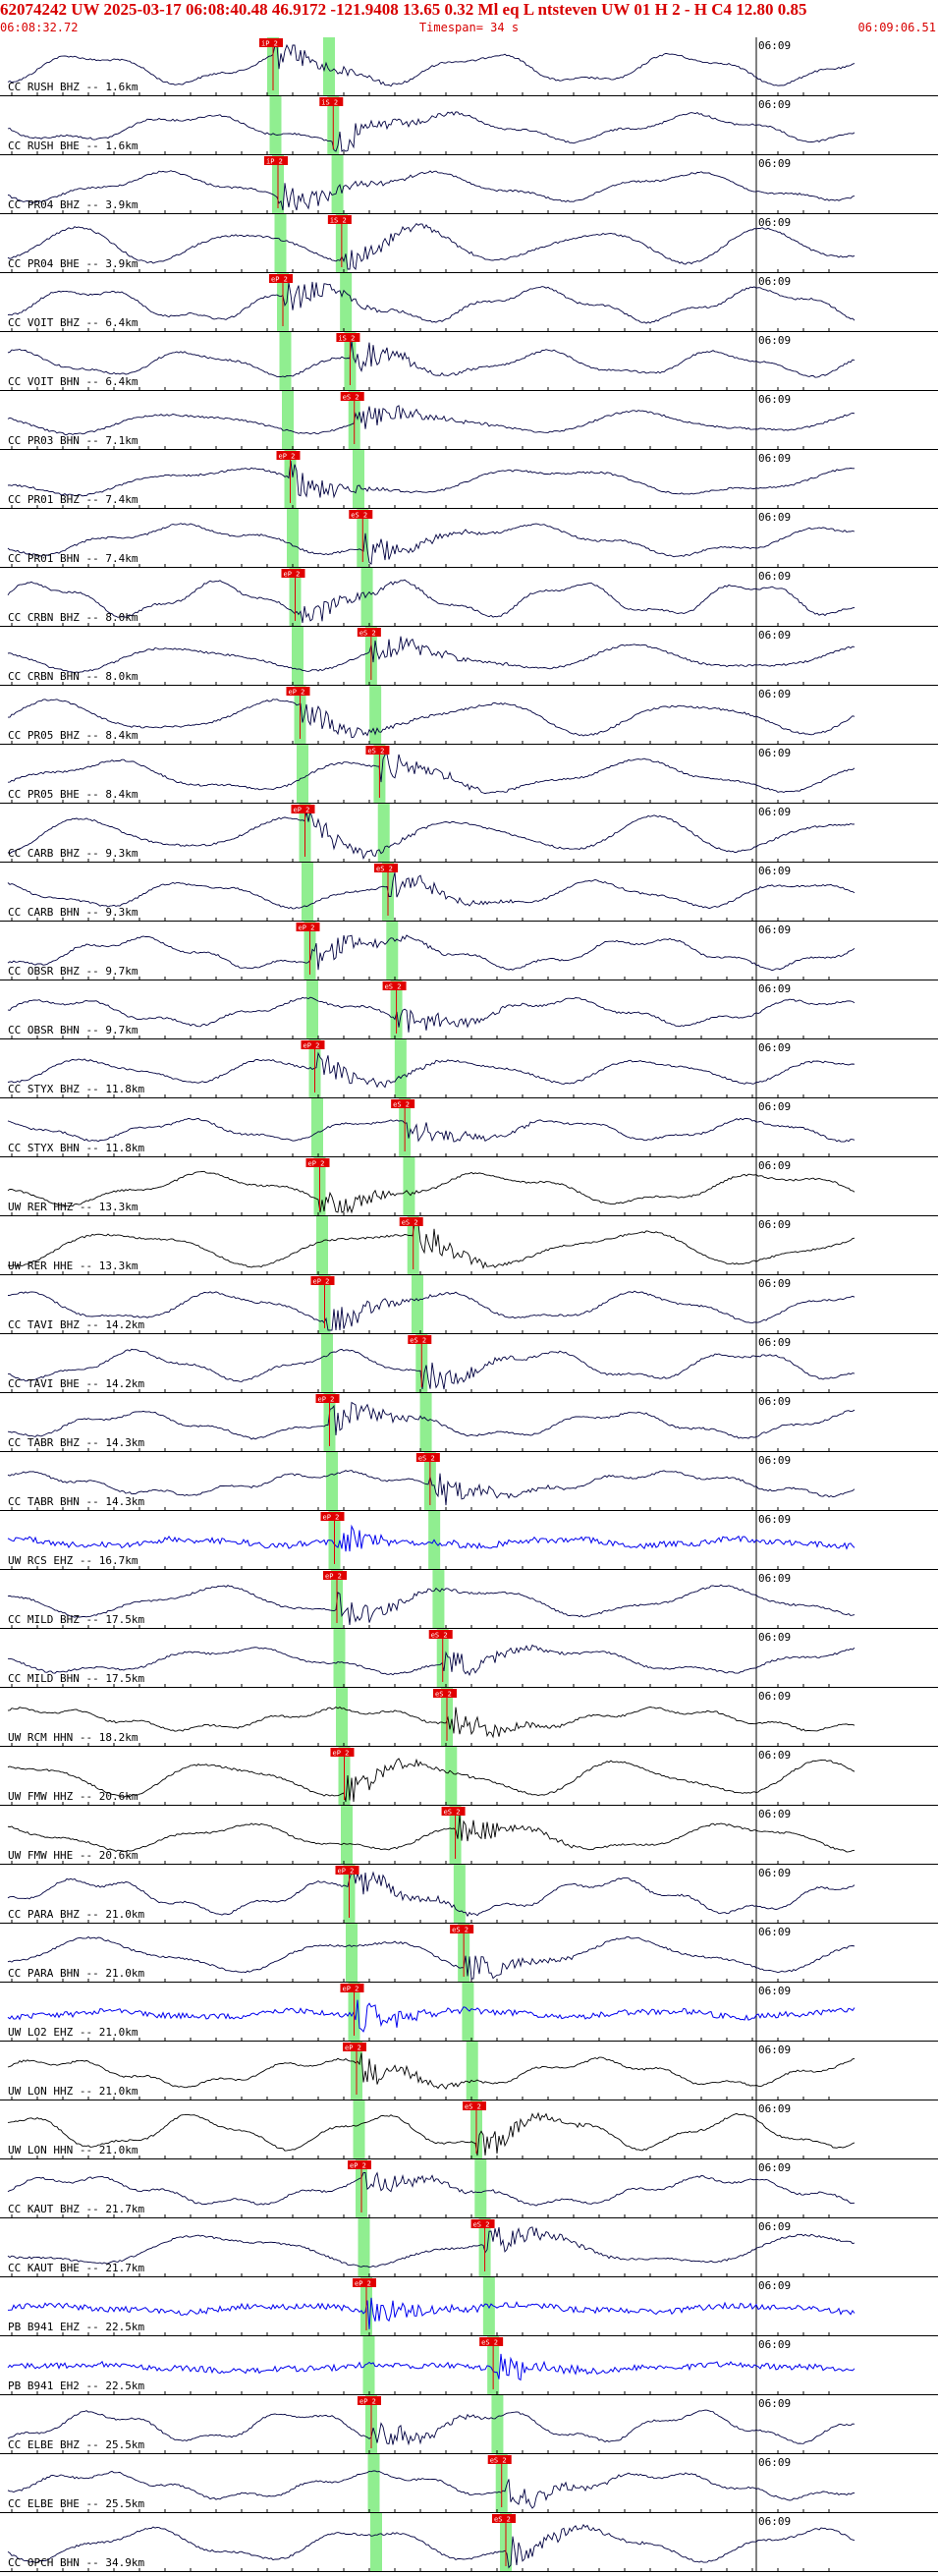 The image size is (938, 2576). I want to click on station-label: CC CARB BHZ -- 9.3km, so click(73, 853).